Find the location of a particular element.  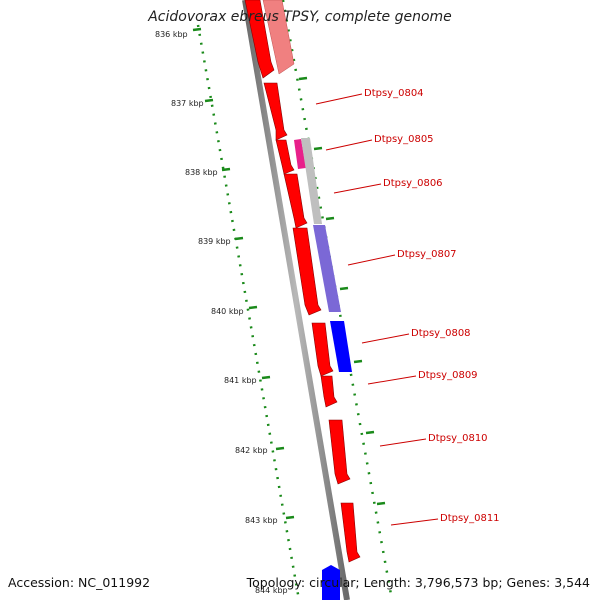

scale-ticks-inner is located at coordinates (243, 273).